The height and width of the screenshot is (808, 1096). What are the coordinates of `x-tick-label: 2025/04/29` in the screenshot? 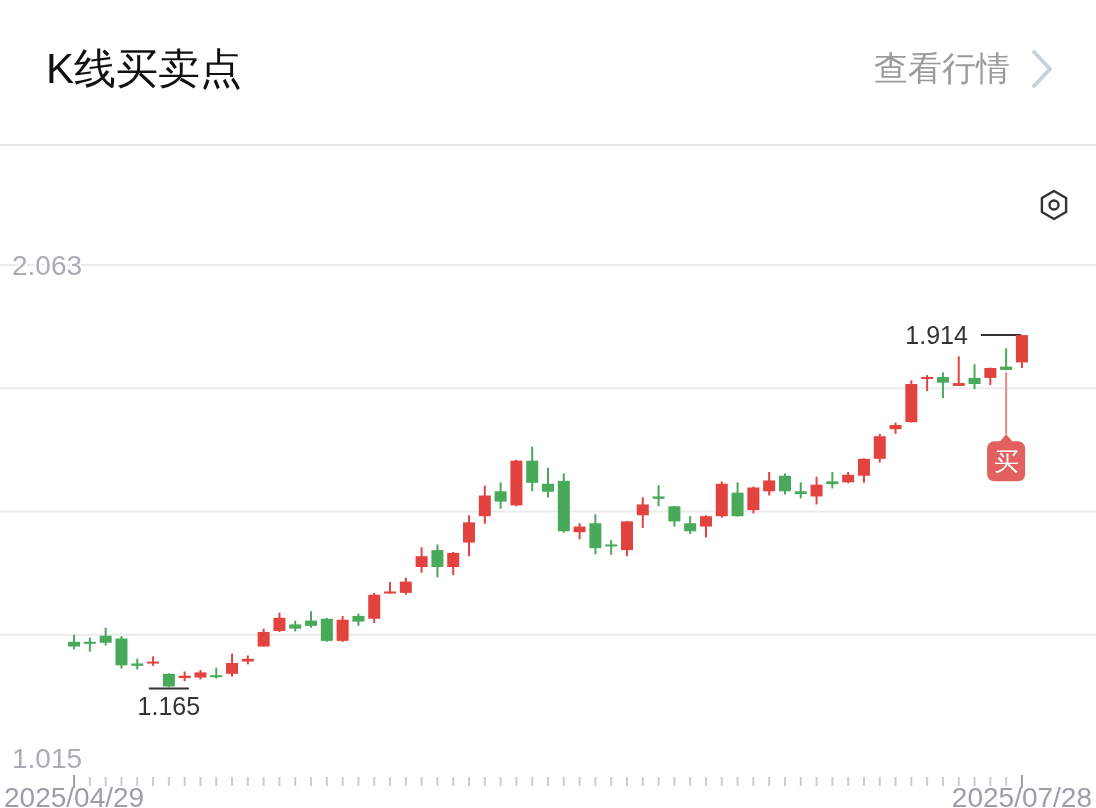 It's located at (74, 794).